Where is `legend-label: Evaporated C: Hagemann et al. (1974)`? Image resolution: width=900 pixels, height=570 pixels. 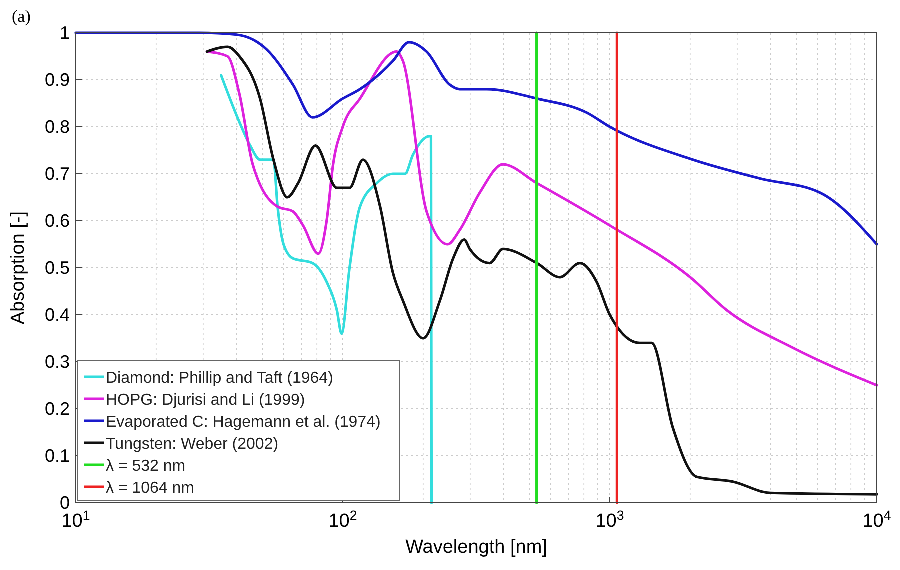
legend-label: Evaporated C: Hagemann et al. (1974) is located at coordinates (243, 422).